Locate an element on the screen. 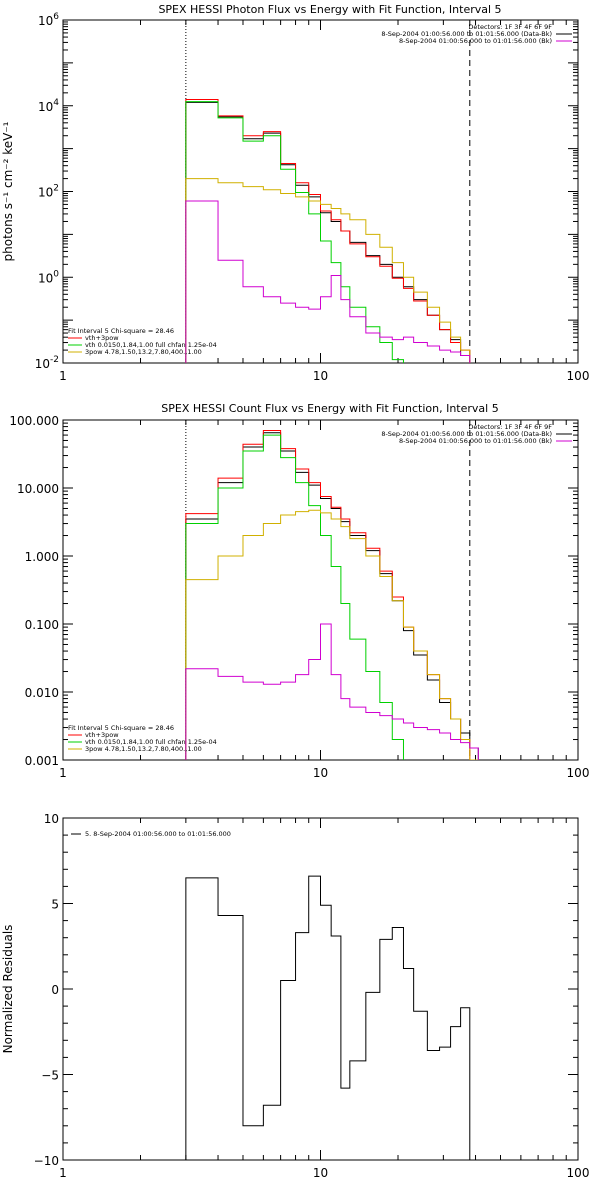 Image resolution: width=600 pixels, height=1200 pixels. y-tick-label: 10² is located at coordinates (48, 192).